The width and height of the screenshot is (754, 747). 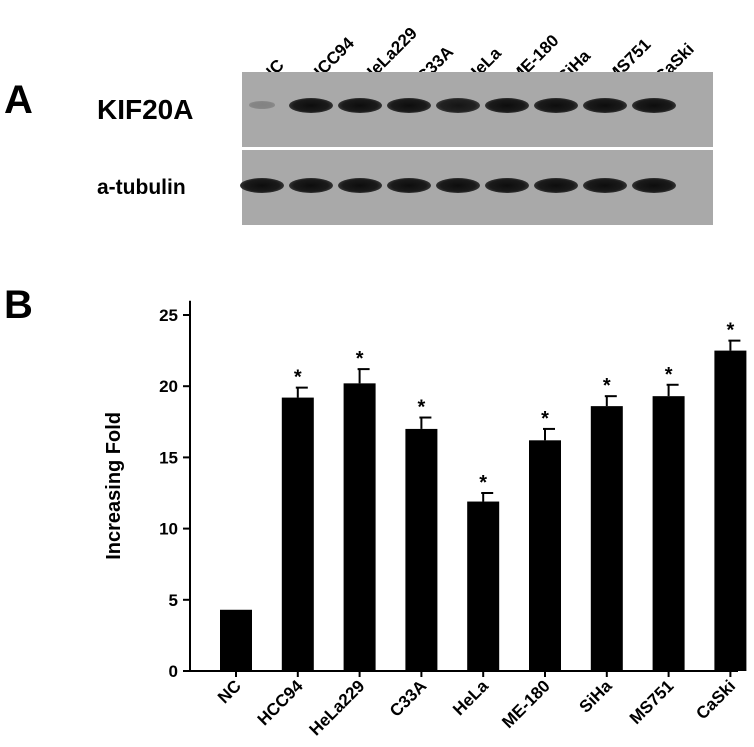 What do you see at coordinates (408, 698) in the screenshot?
I see `x-tick-label: C33A` at bounding box center [408, 698].